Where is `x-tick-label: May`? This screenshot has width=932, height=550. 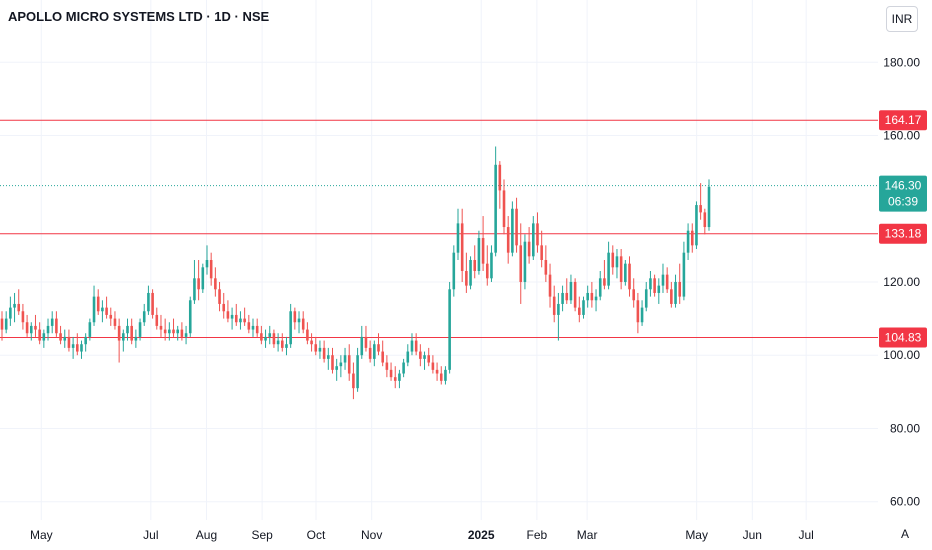 x-tick-label: May is located at coordinates (696, 535).